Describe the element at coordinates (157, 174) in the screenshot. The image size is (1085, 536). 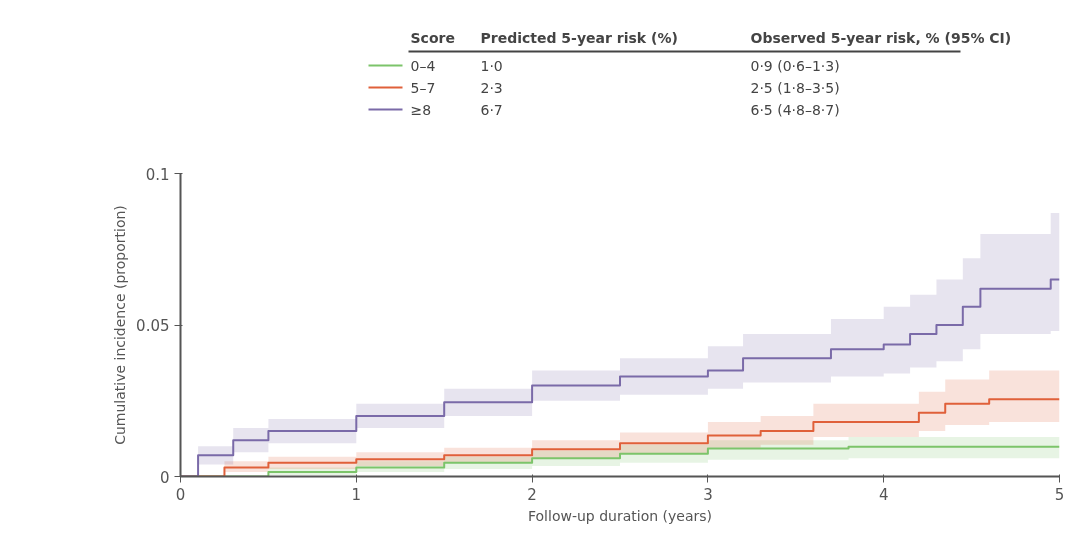
I see `y-tick-label: 0.1` at that location.